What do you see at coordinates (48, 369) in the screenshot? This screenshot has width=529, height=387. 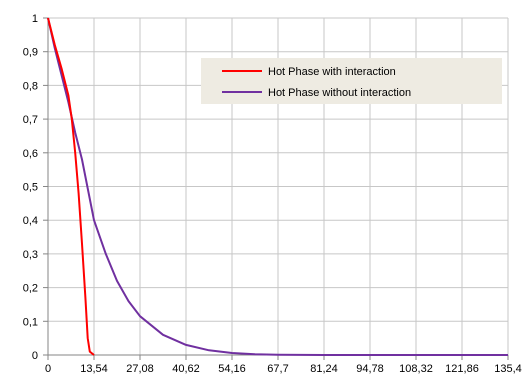 I see `x-tick-label: 0` at bounding box center [48, 369].